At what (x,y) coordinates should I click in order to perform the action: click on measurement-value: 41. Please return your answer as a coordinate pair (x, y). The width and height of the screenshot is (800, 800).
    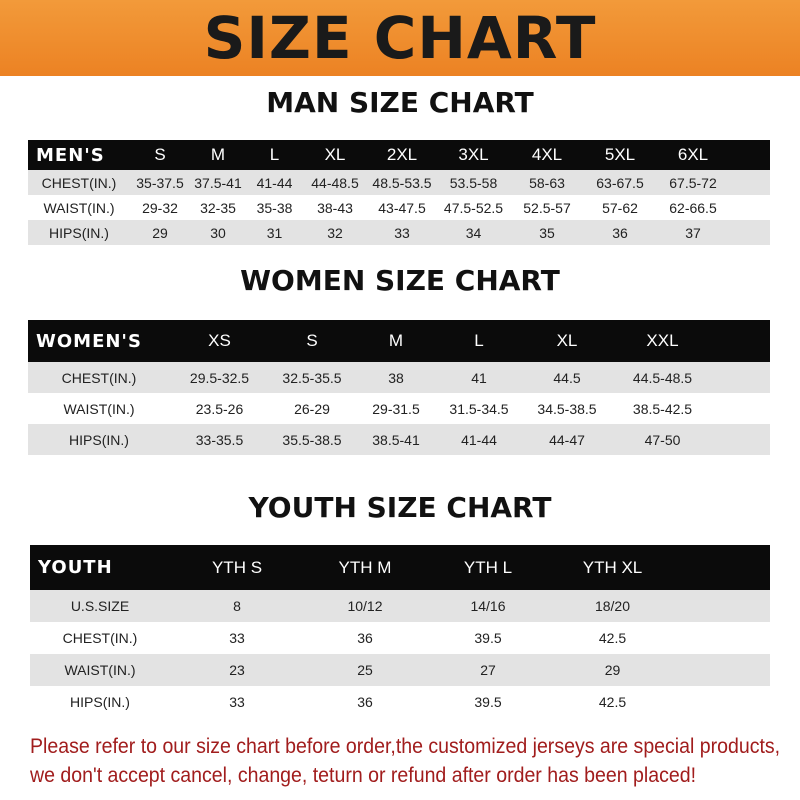
    Looking at the image, I should click on (479, 377).